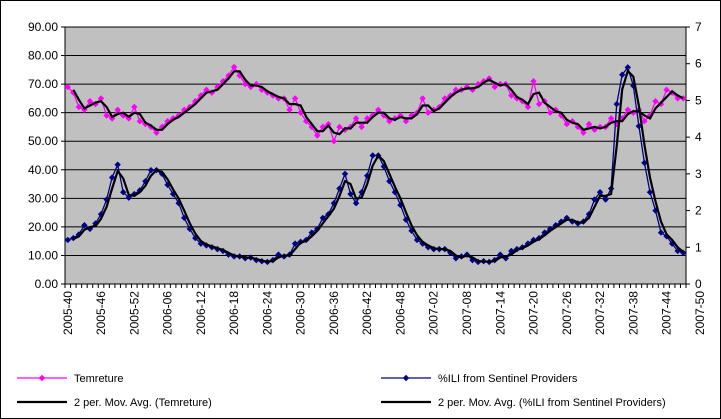 The height and width of the screenshot is (419, 721). What do you see at coordinates (508, 379) in the screenshot?
I see `legend-label-ili: %ILI from Sentinel Providers` at bounding box center [508, 379].